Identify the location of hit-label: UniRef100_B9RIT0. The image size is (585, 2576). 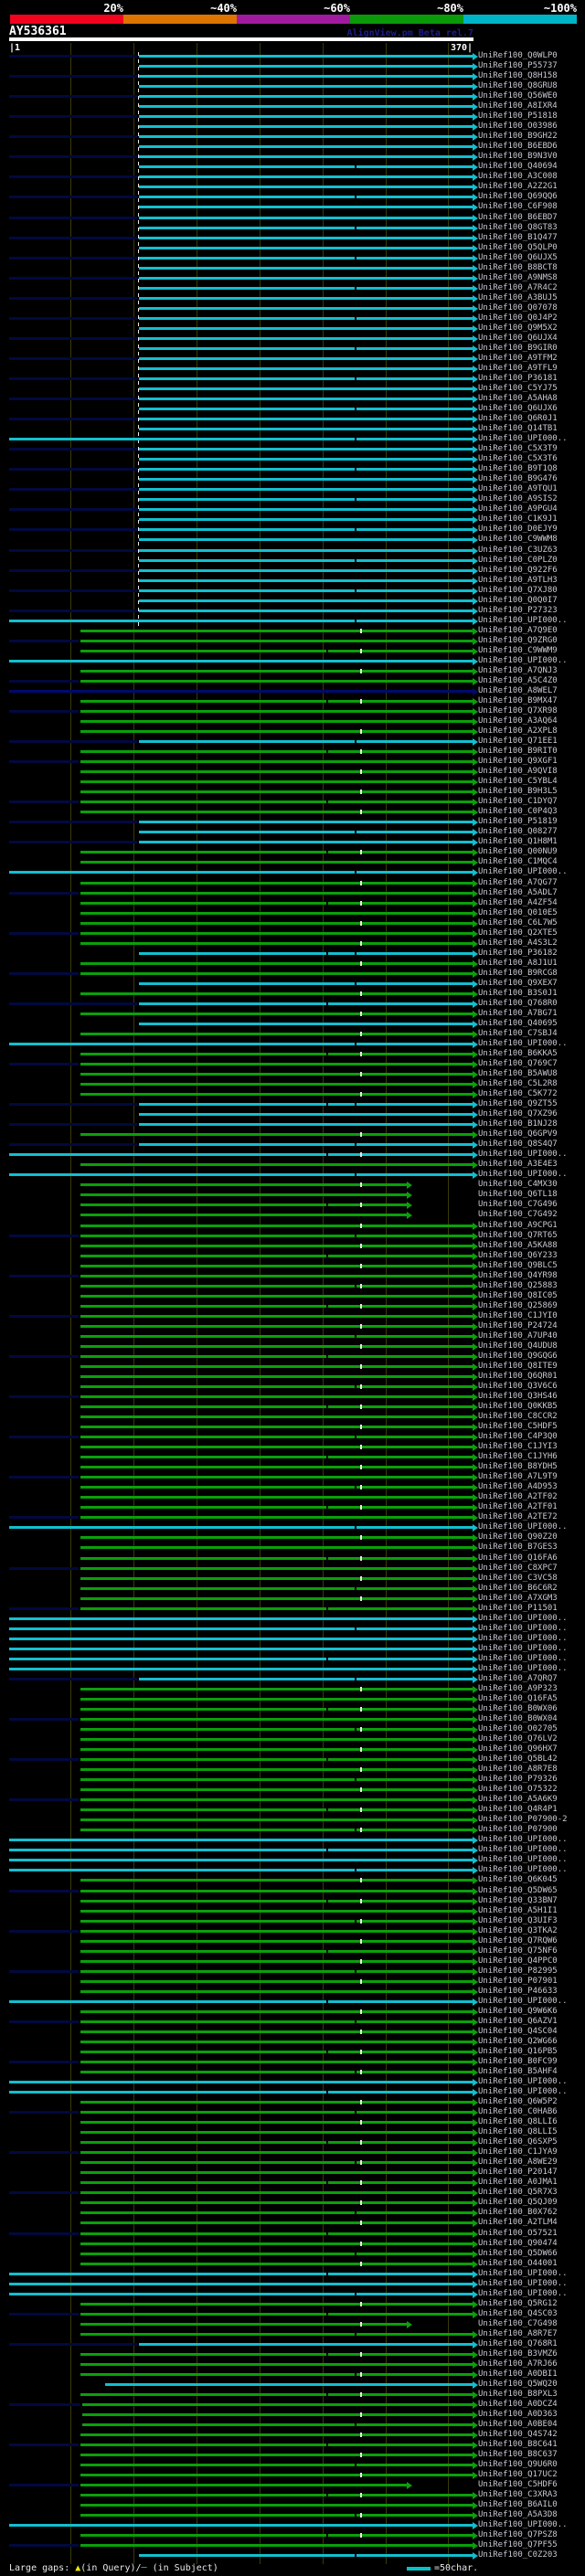
(518, 752).